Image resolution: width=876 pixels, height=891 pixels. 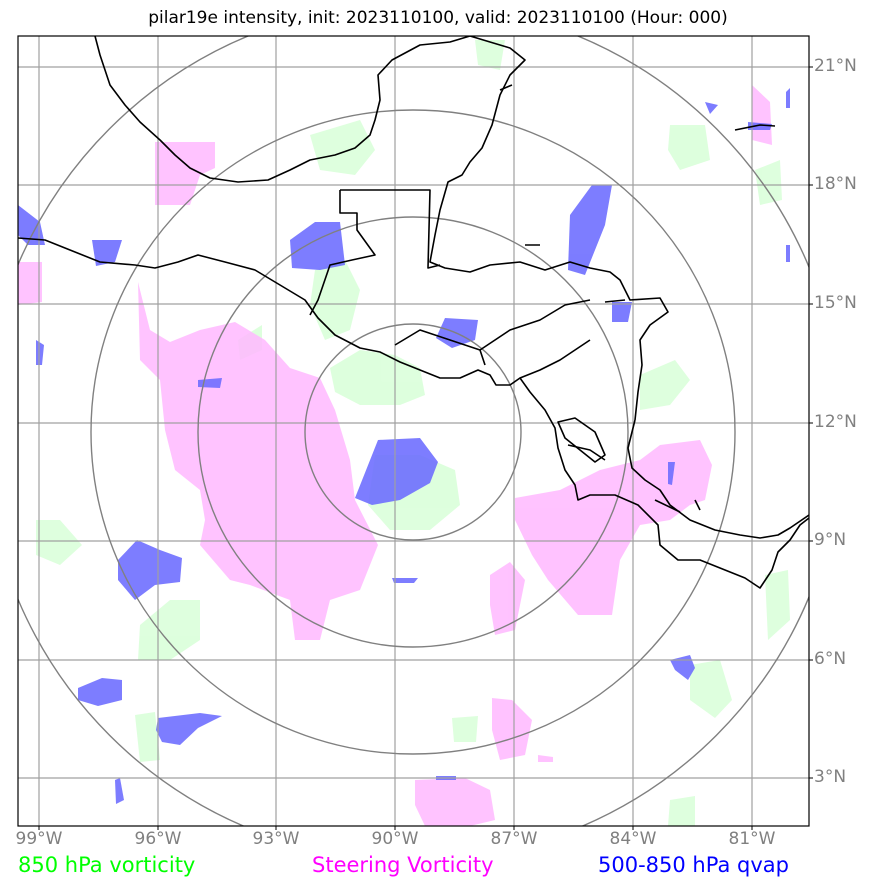 I want to click on legend-entry: 500-850 hPa qvap, so click(x=693, y=865).